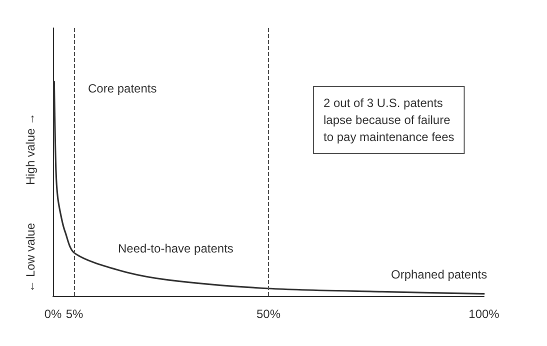 The image size is (547, 346). Describe the element at coordinates (122, 89) in the screenshot. I see `annotation: Core patents` at that location.